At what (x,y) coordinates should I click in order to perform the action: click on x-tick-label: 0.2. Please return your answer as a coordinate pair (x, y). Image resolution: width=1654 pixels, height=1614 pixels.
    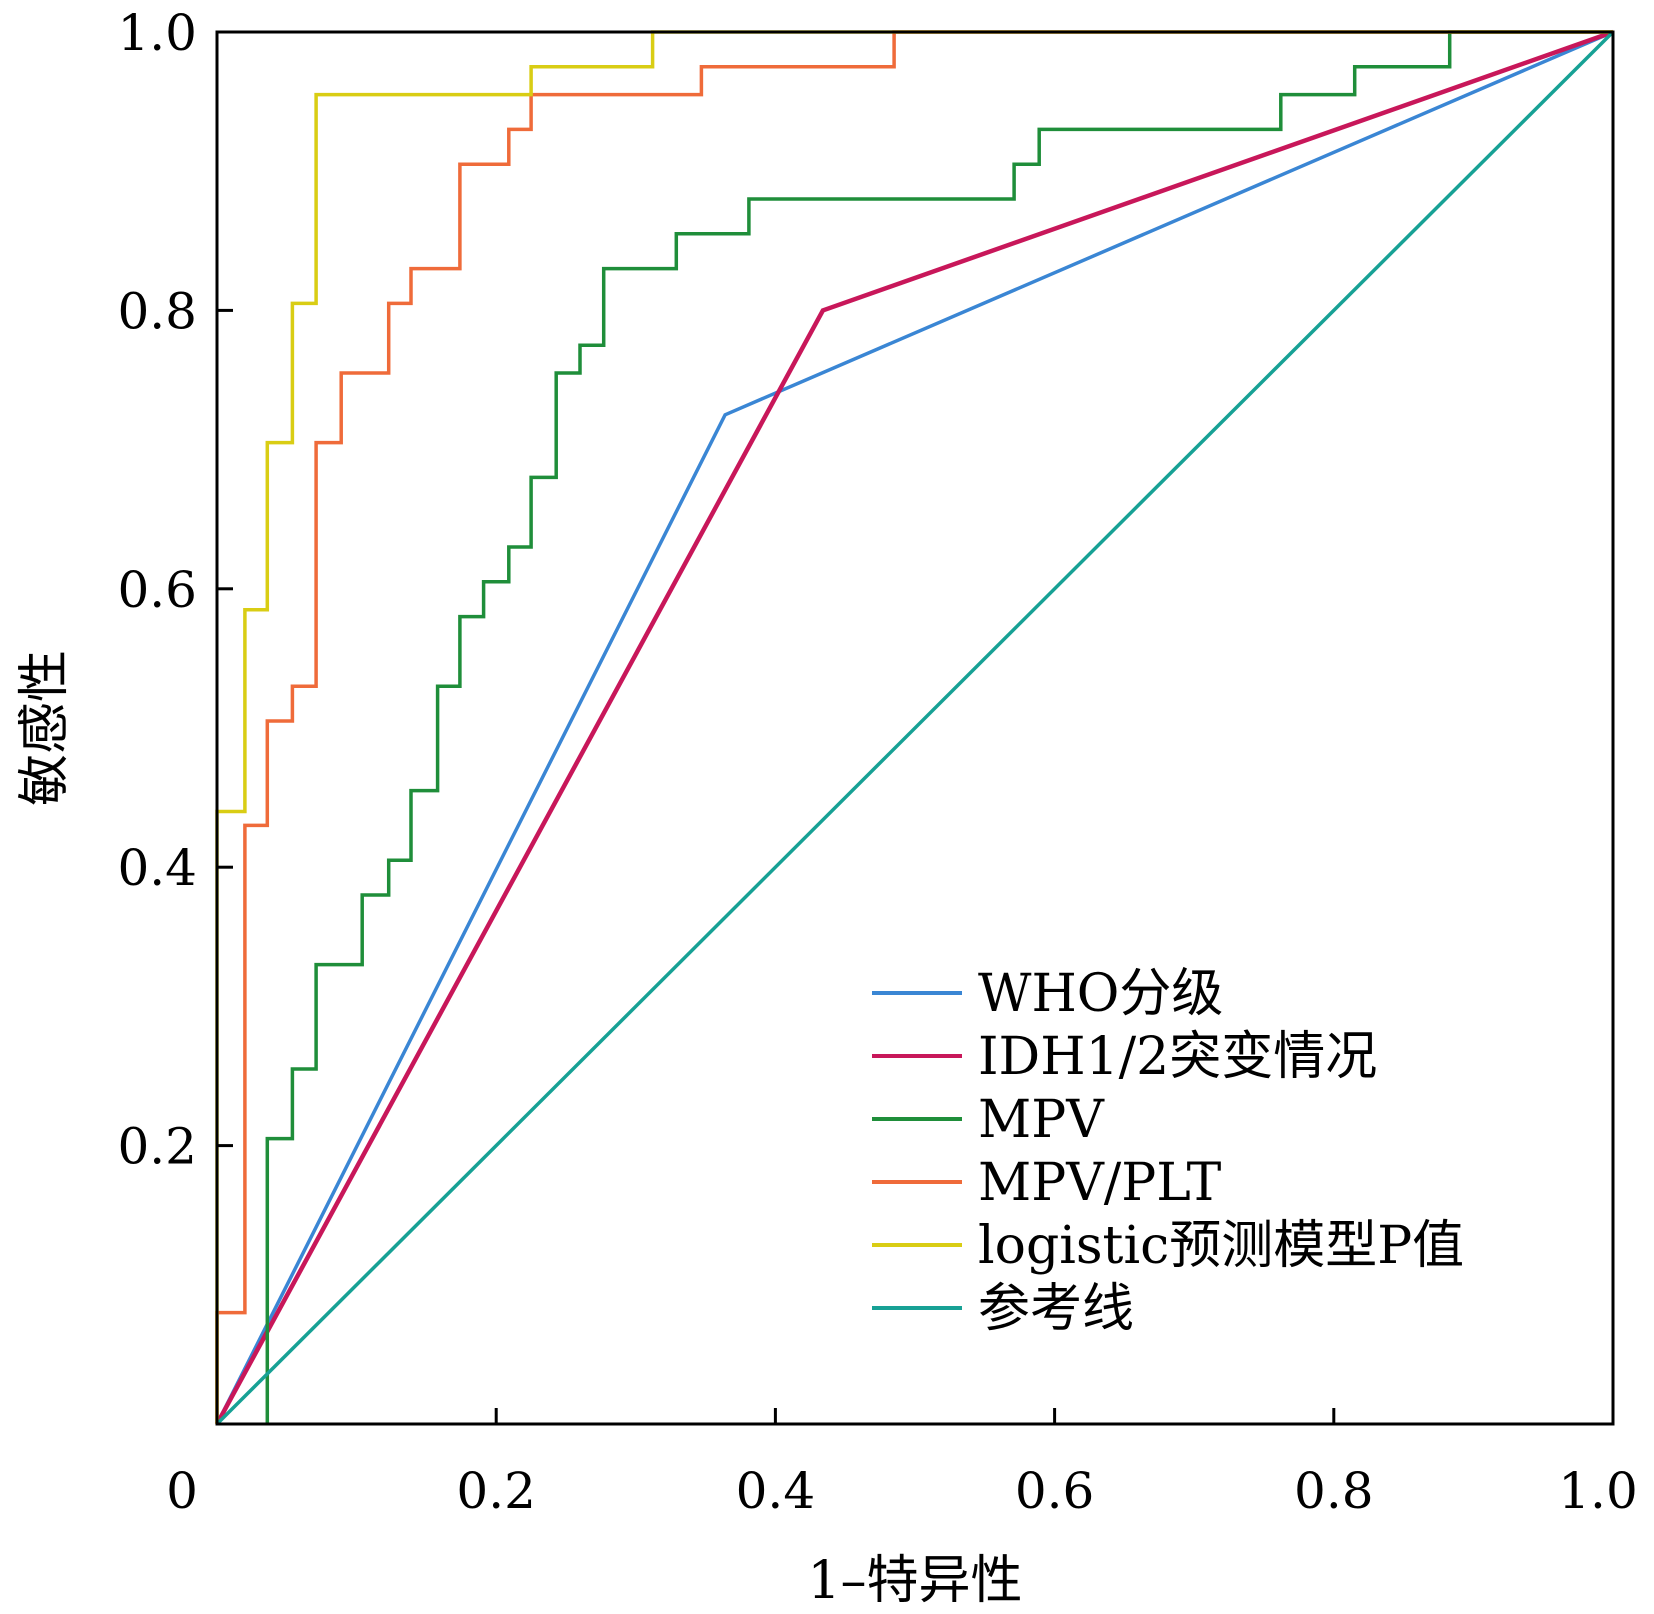
    Looking at the image, I should click on (496, 1491).